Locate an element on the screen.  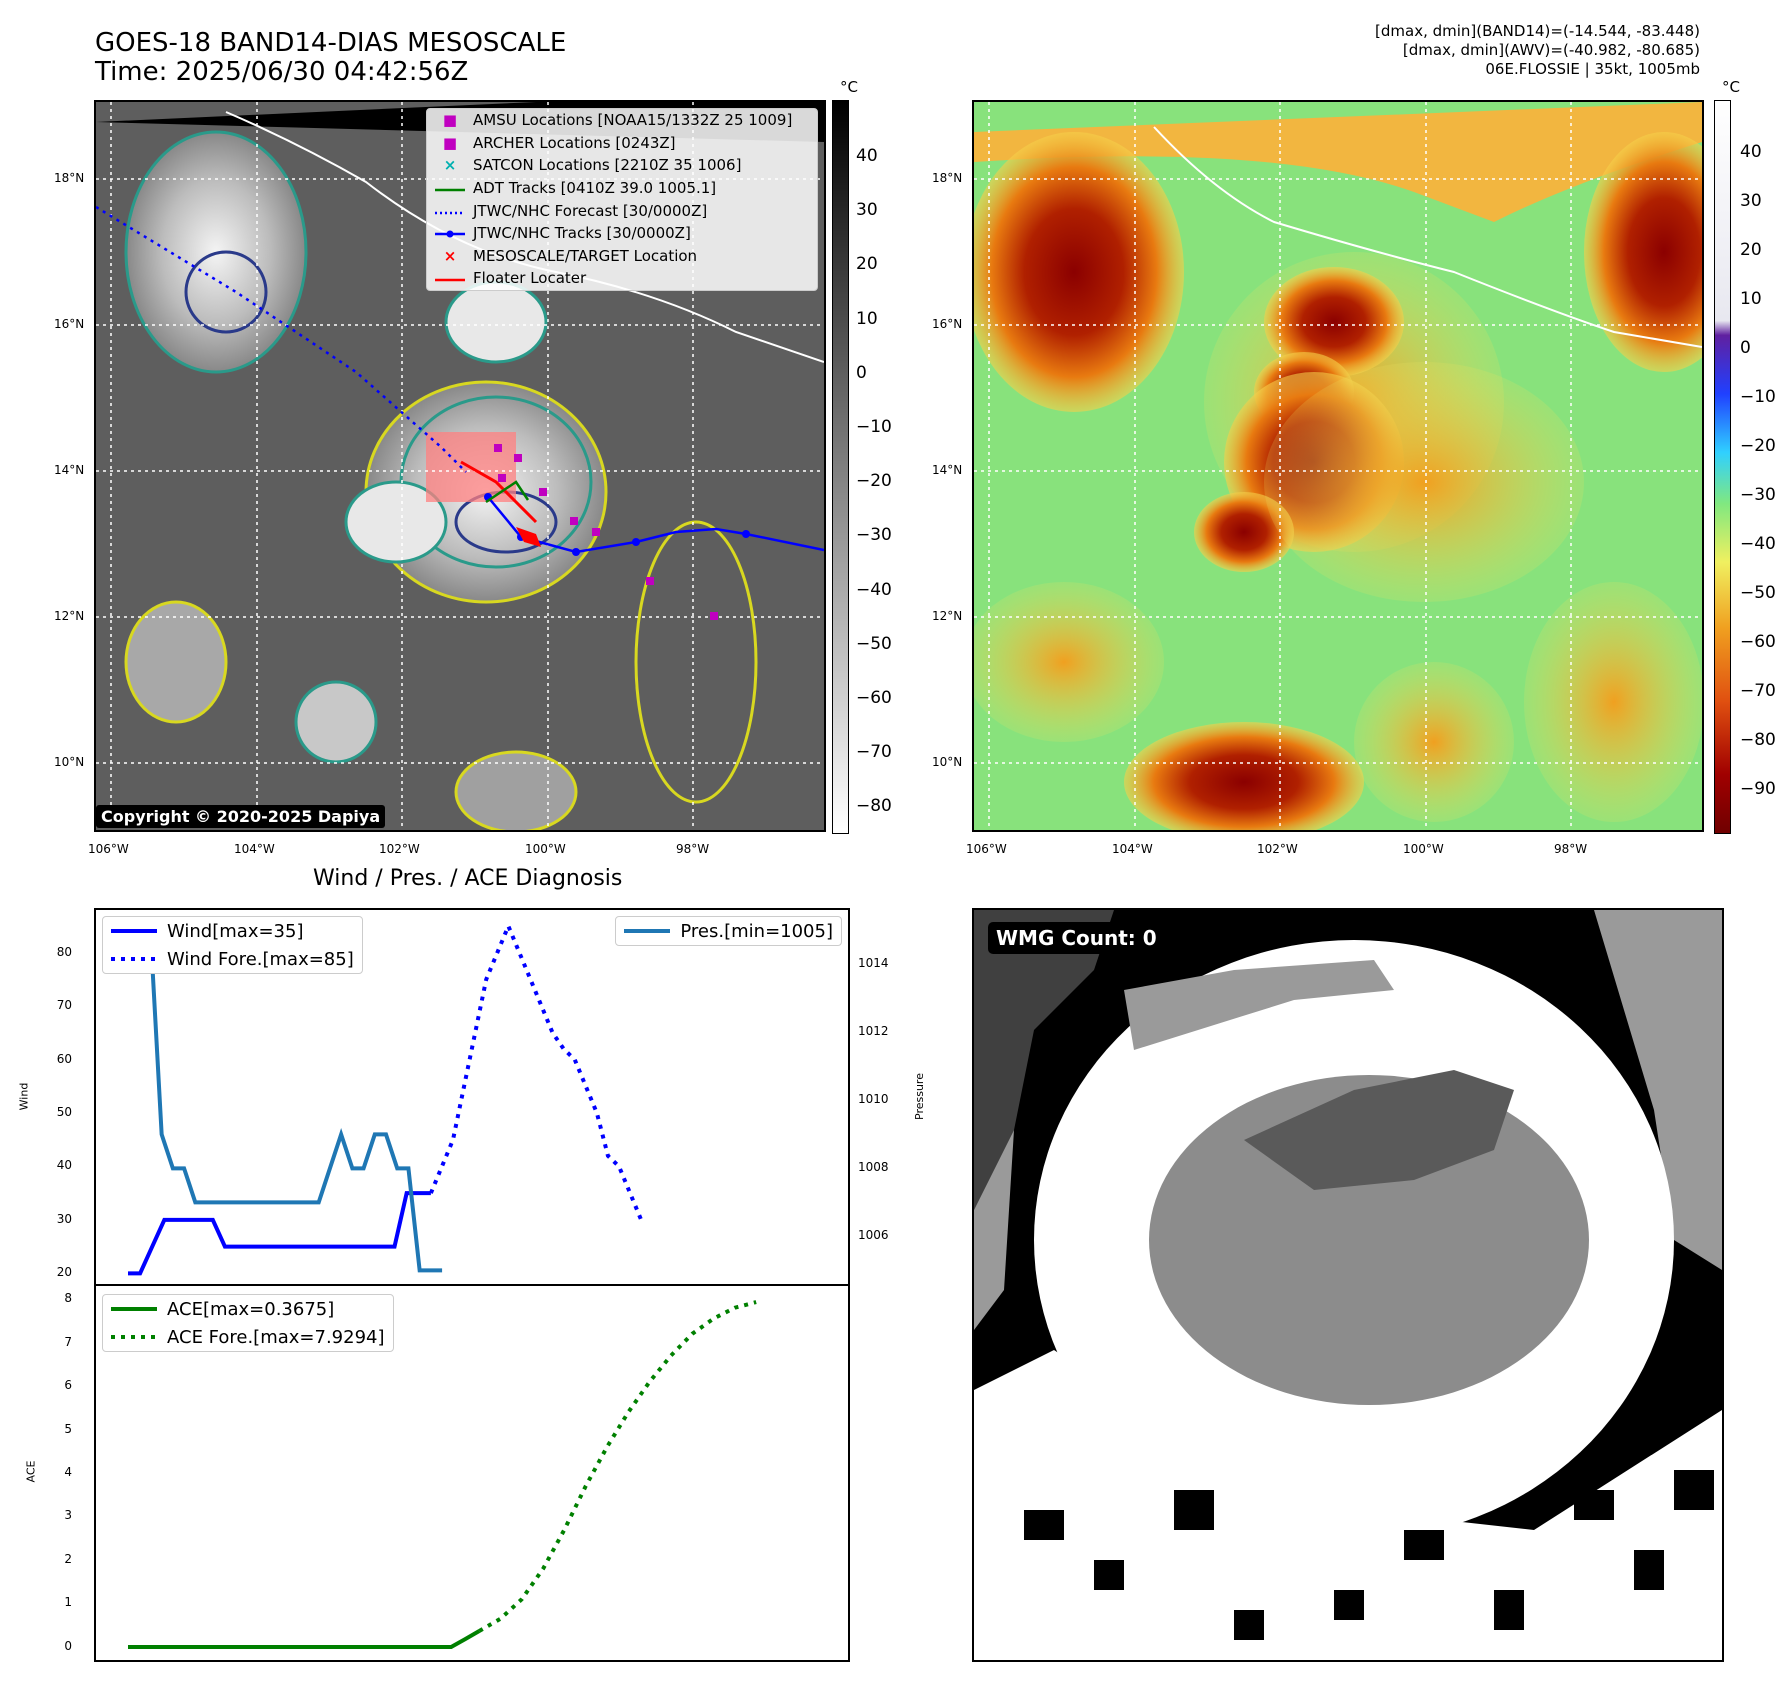
legend-item-ace: ACE[max=0.3675] is located at coordinates (223, 1309).